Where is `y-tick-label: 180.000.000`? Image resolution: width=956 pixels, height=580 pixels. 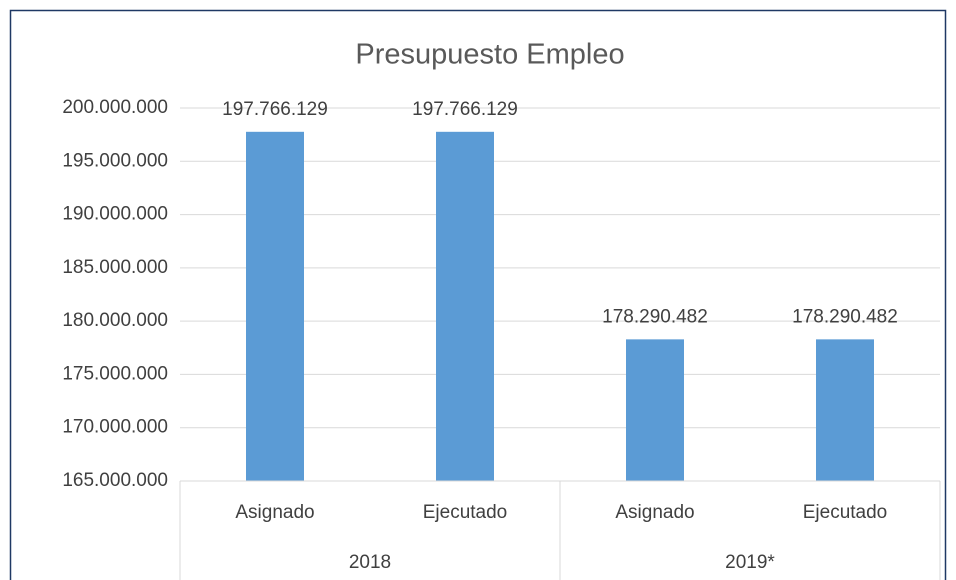
y-tick-label: 180.000.000 is located at coordinates (115, 320).